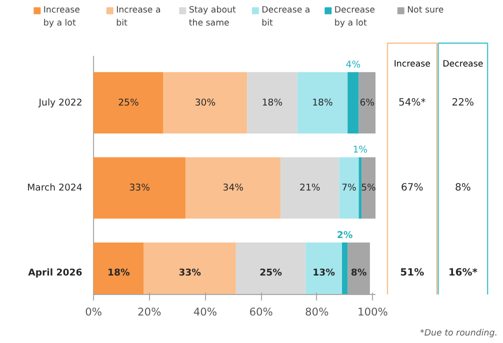 The height and width of the screenshot is (343, 503). What do you see at coordinates (412, 273) in the screenshot?
I see `text: 51%` at bounding box center [412, 273].